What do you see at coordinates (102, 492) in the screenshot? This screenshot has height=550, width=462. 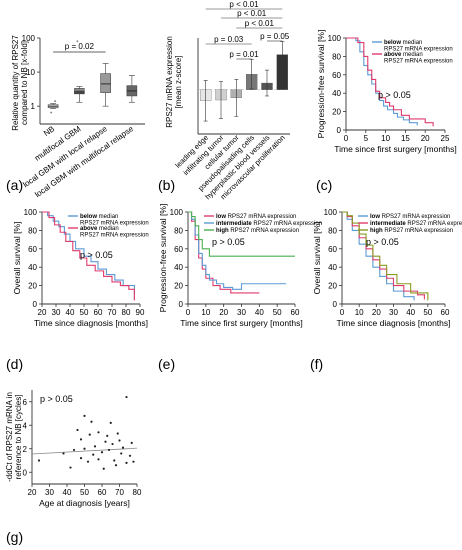 I see `g-xtick-label: 60` at bounding box center [102, 492].